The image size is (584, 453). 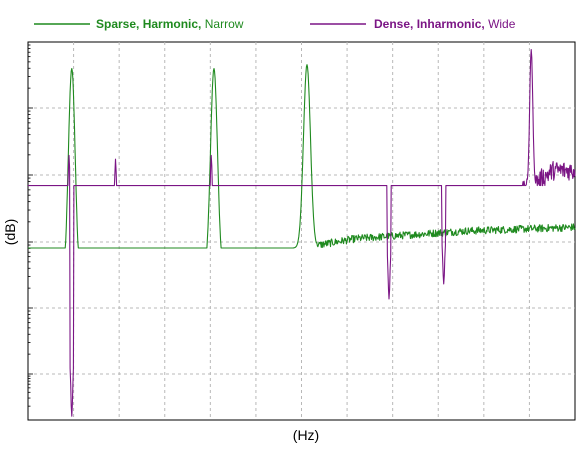 What do you see at coordinates (10, 232) in the screenshot?
I see `y-axis-label: (dB)` at bounding box center [10, 232].